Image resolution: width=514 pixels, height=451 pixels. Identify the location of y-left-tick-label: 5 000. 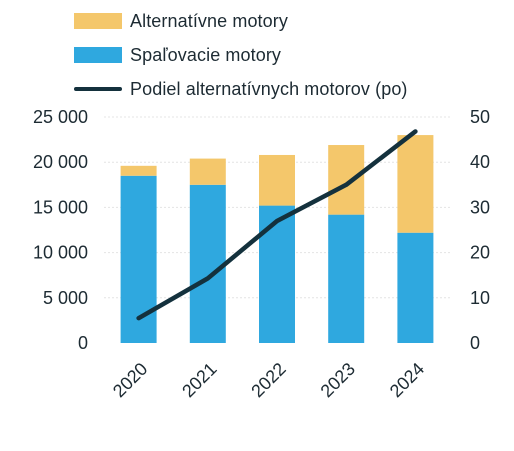
(65, 298).